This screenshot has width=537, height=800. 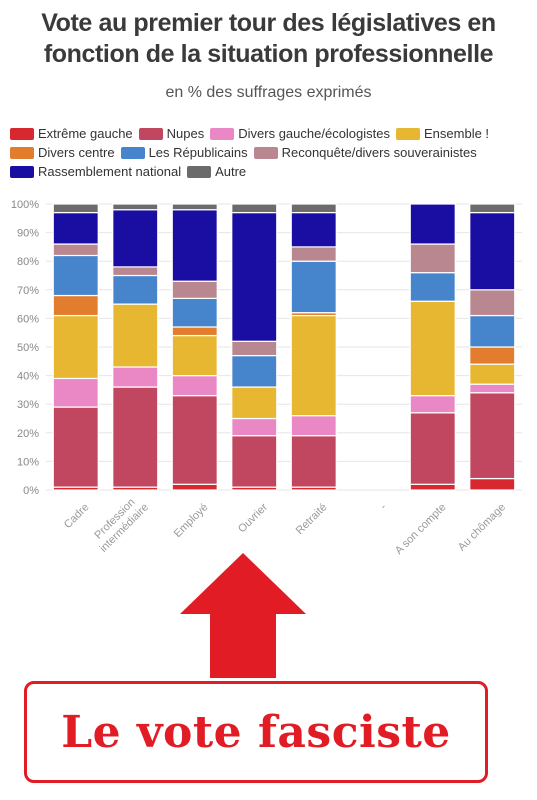 I want to click on legend-label: Les Républicains, so click(x=198, y=152).